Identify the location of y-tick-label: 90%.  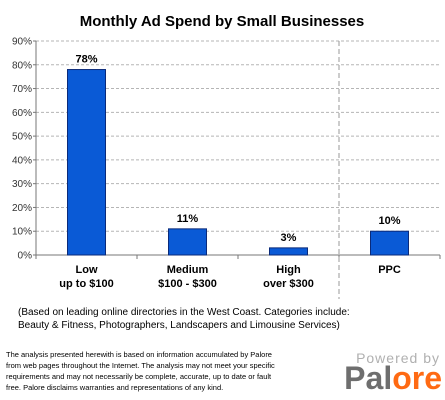
(22, 42).